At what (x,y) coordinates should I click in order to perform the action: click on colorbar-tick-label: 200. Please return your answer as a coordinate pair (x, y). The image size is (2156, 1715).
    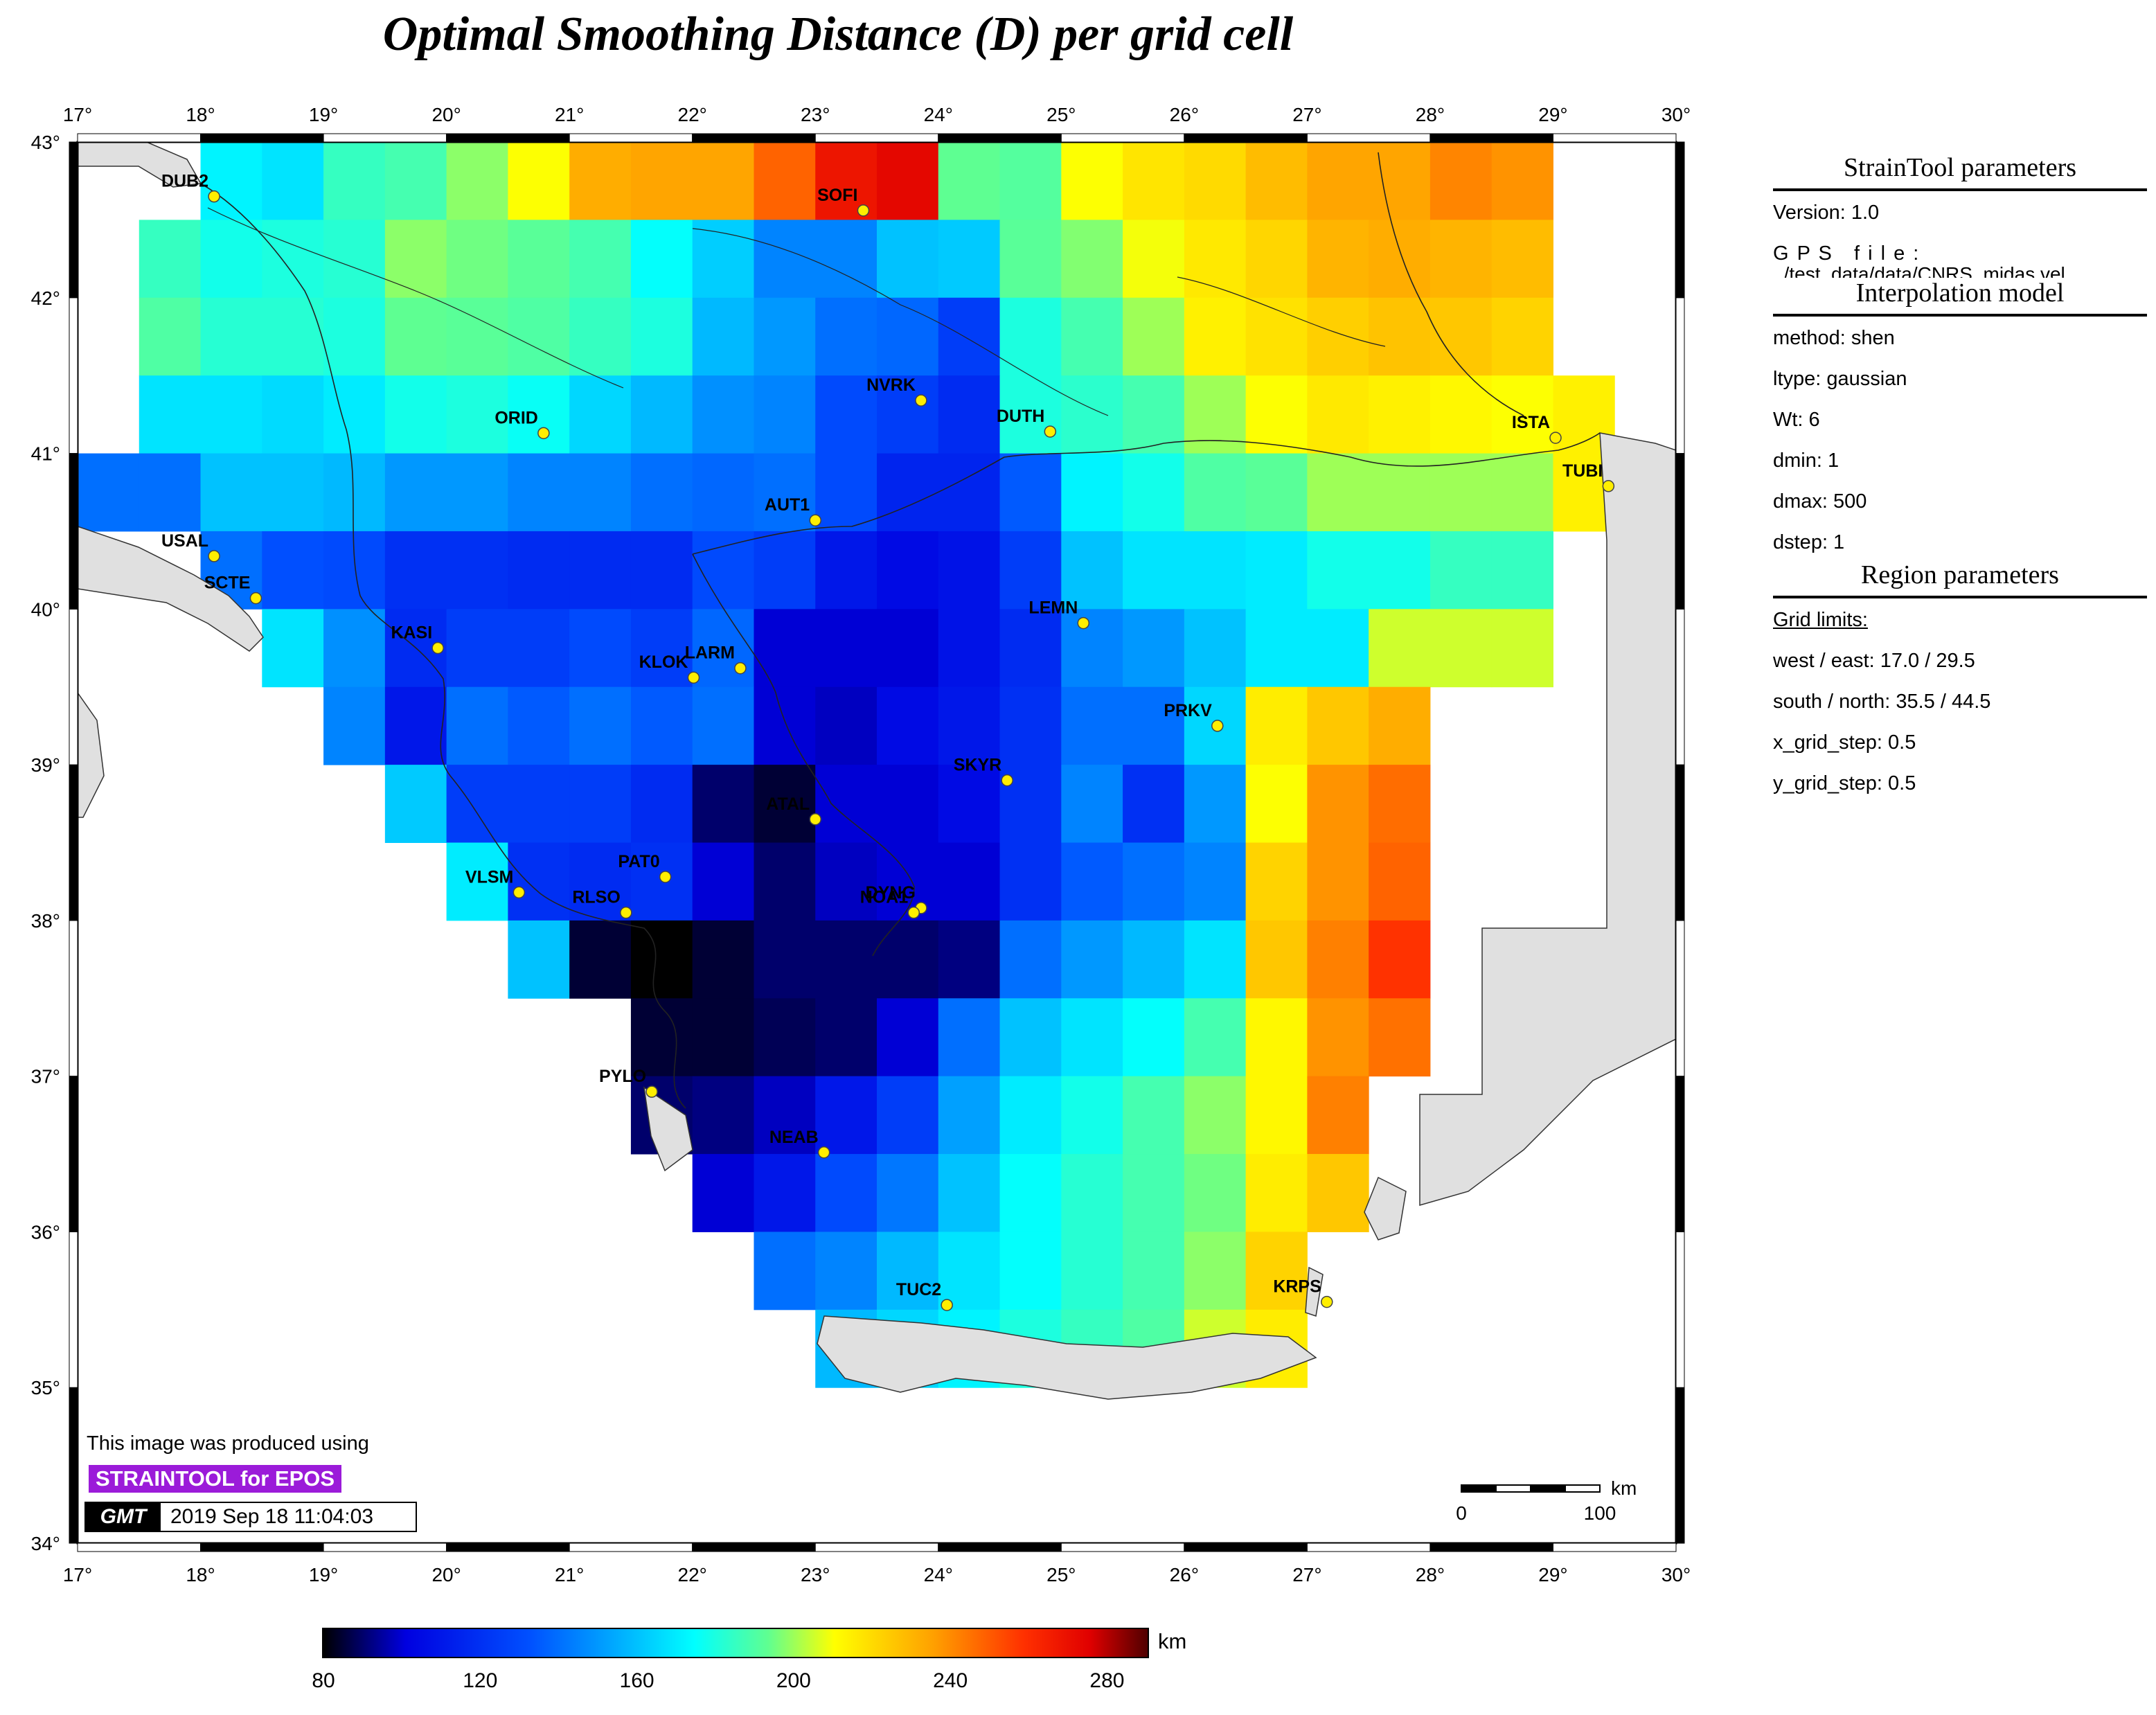
    Looking at the image, I should click on (794, 1680).